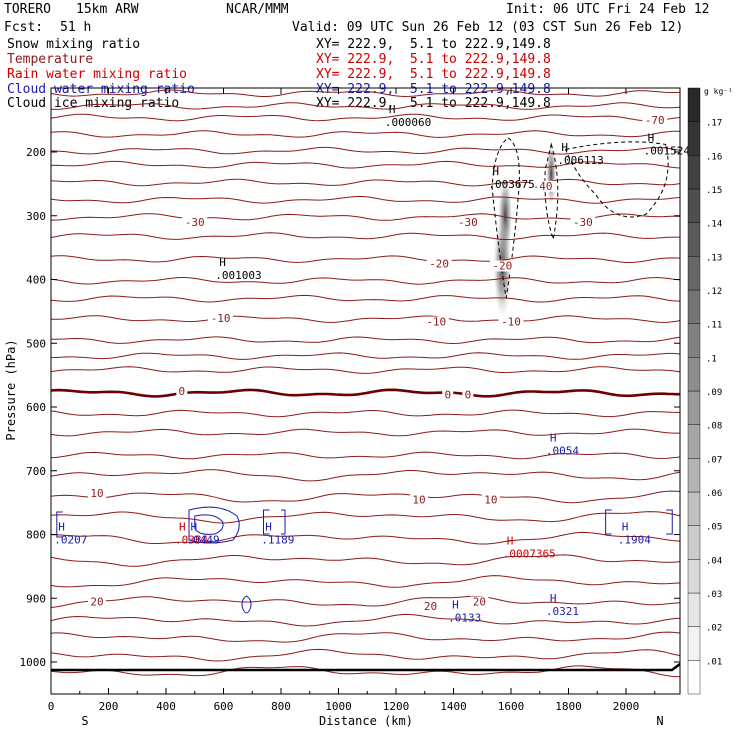  What do you see at coordinates (543, 186) in the screenshot?
I see `temperature-label-1: -40` at bounding box center [543, 186].